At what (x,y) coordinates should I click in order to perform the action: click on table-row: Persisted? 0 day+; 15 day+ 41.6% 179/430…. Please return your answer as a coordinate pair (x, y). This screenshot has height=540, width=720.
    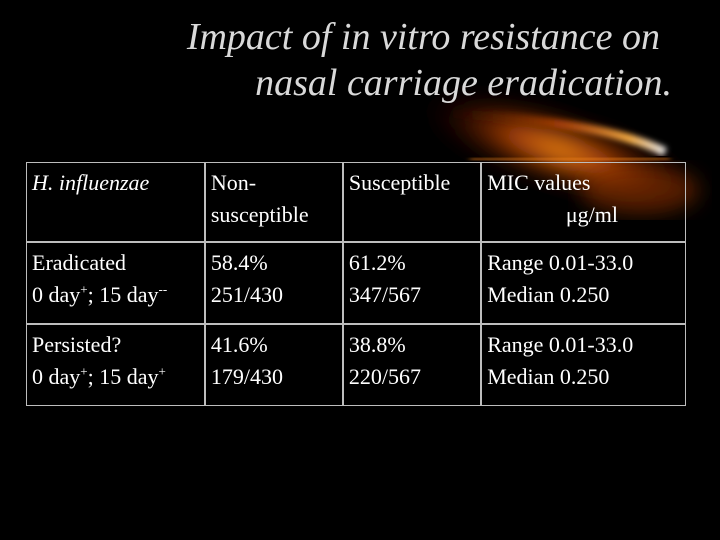
    Looking at the image, I should click on (356, 365).